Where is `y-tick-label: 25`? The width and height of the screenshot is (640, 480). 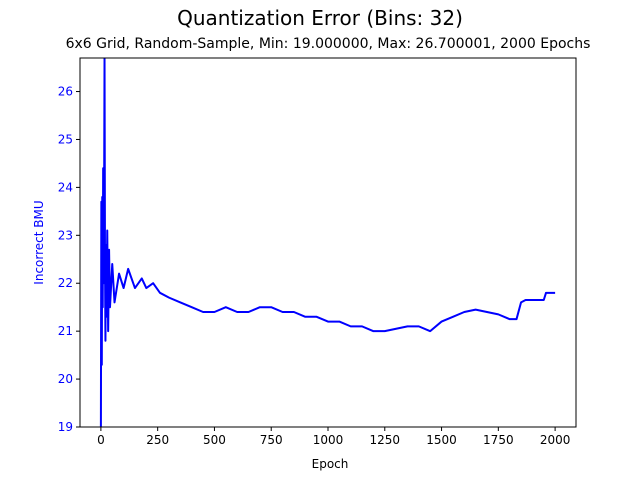 y-tick-label: 25 is located at coordinates (65, 139).